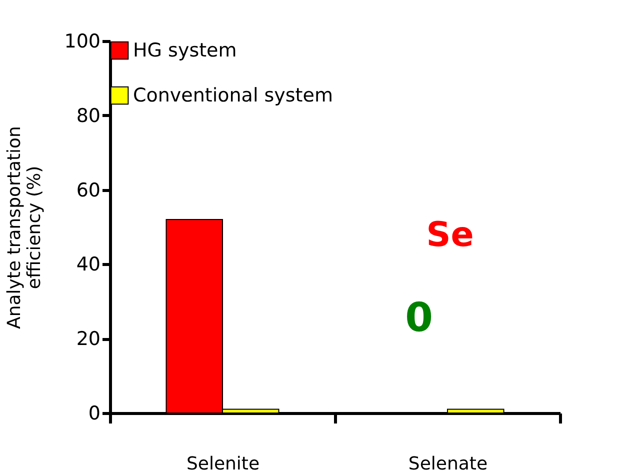 This screenshot has width=619, height=472. Describe the element at coordinates (419, 318) in the screenshot. I see `annotation: 0` at that location.